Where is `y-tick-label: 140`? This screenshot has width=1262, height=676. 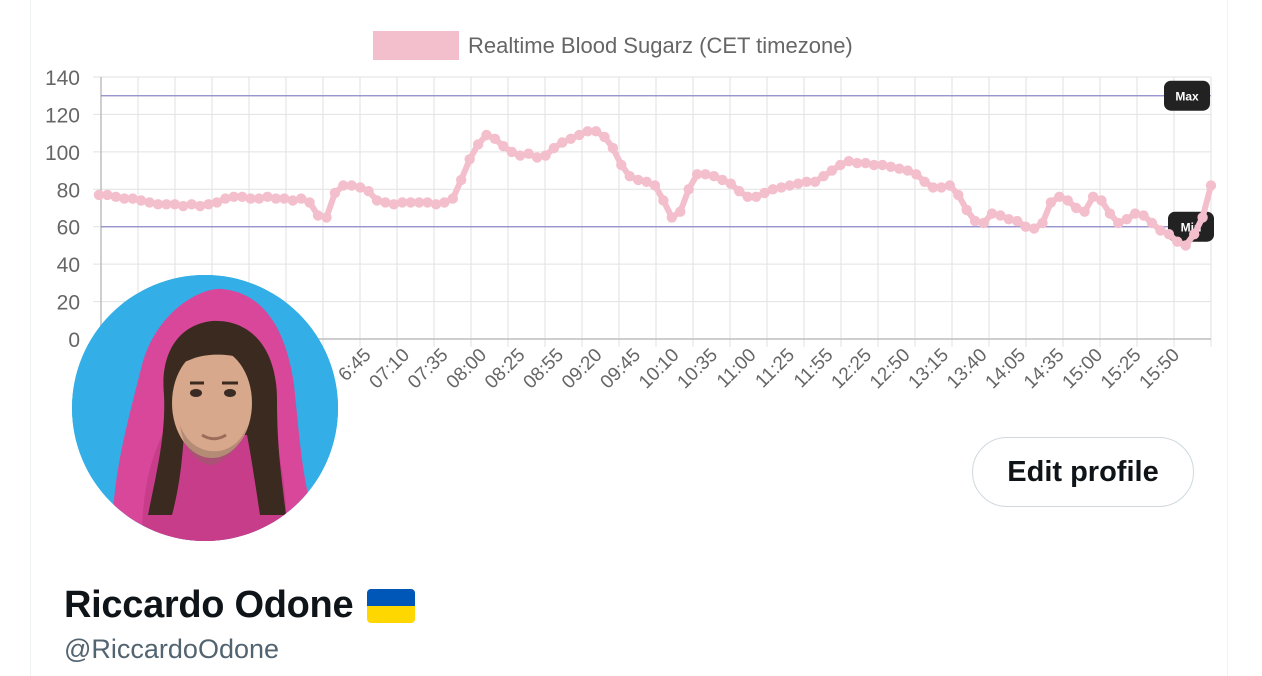
y-tick-label: 140 is located at coordinates (62, 78).